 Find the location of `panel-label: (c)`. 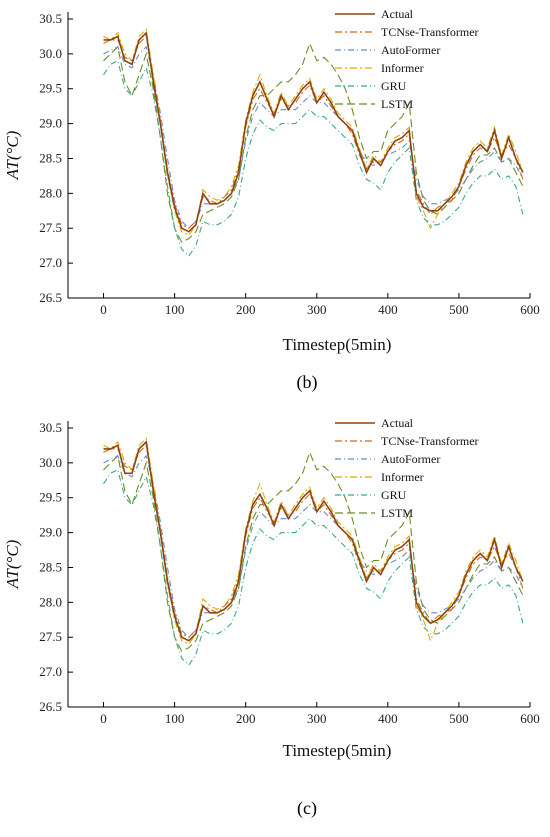

panel-label: (c) is located at coordinates (307, 808).